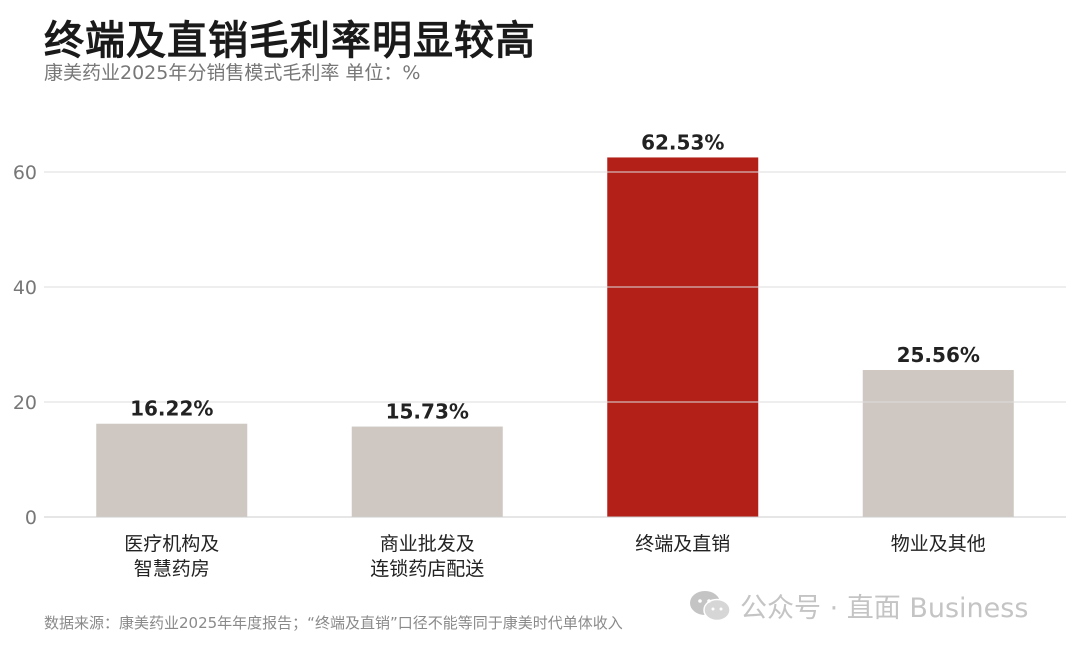 The image size is (1080, 648). I want to click on category-label-3-0: 物业及其他, so click(938, 544).